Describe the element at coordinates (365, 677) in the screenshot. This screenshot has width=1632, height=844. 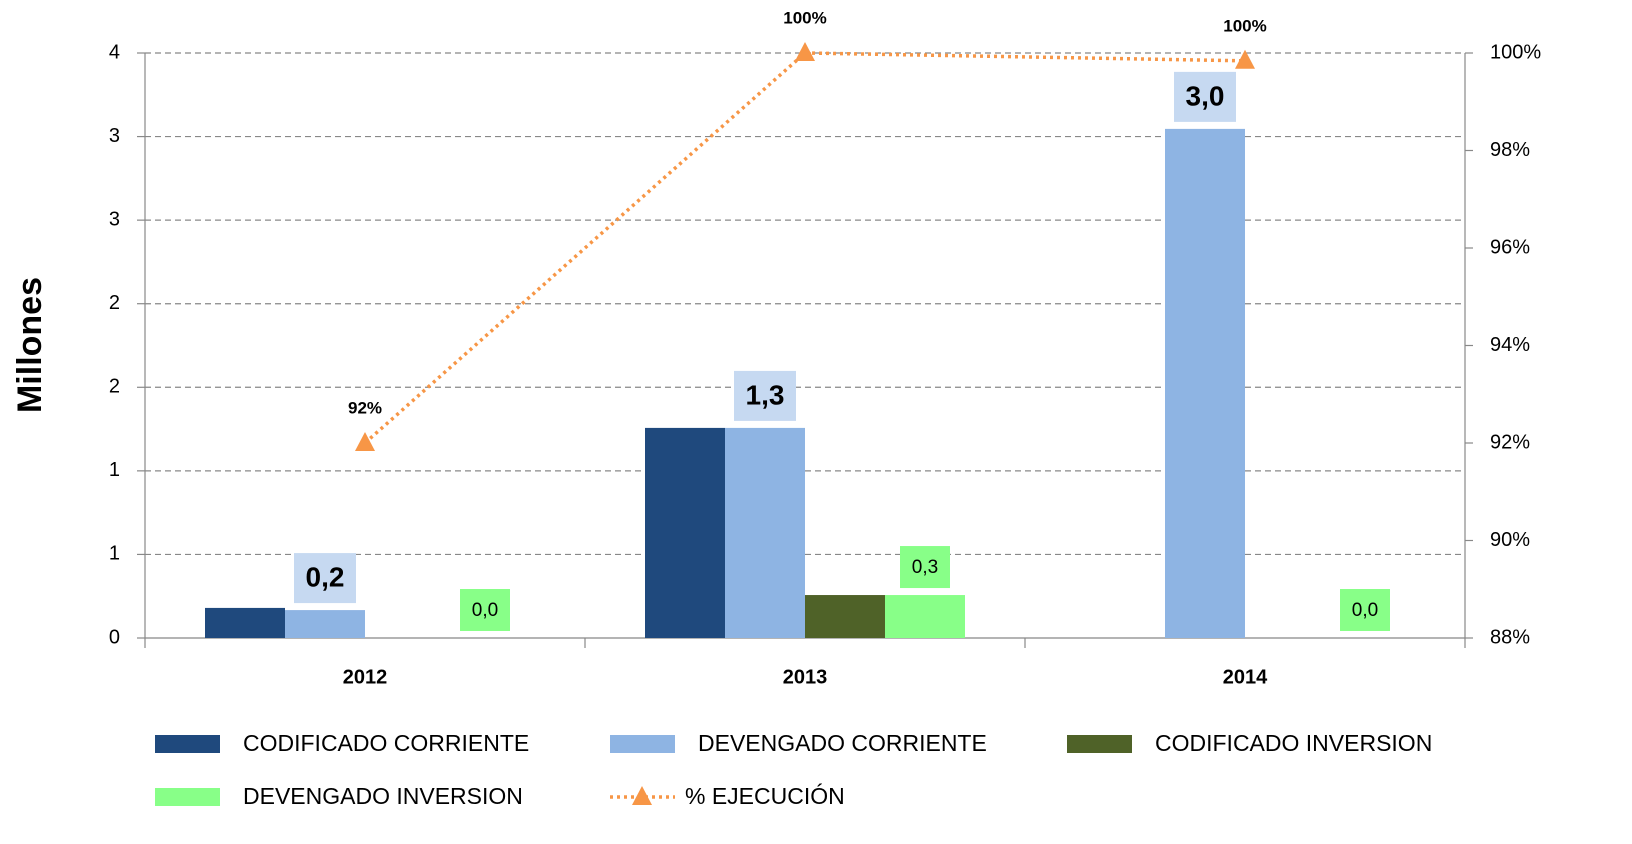
I see `x-tick-label: 2012` at that location.